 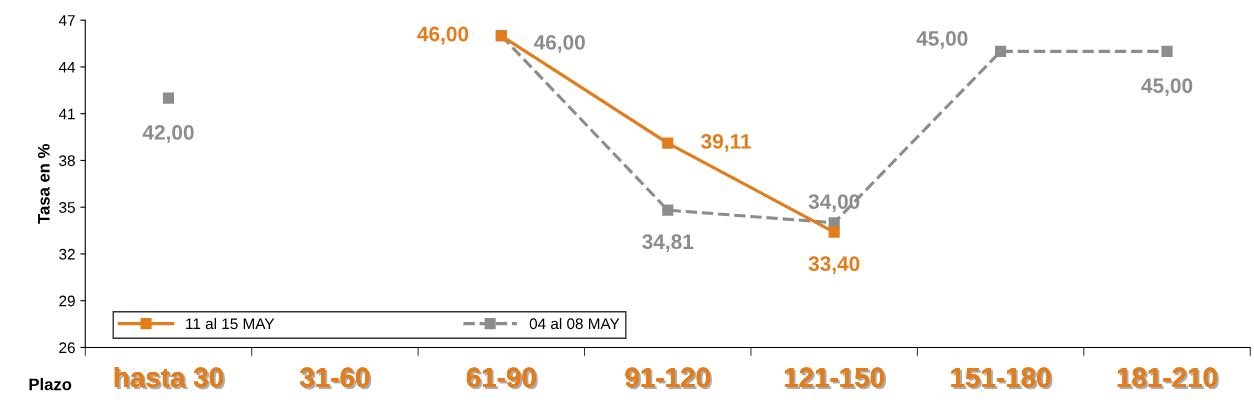 What do you see at coordinates (67, 207) in the screenshot?
I see `y-tick-label: 35` at bounding box center [67, 207].